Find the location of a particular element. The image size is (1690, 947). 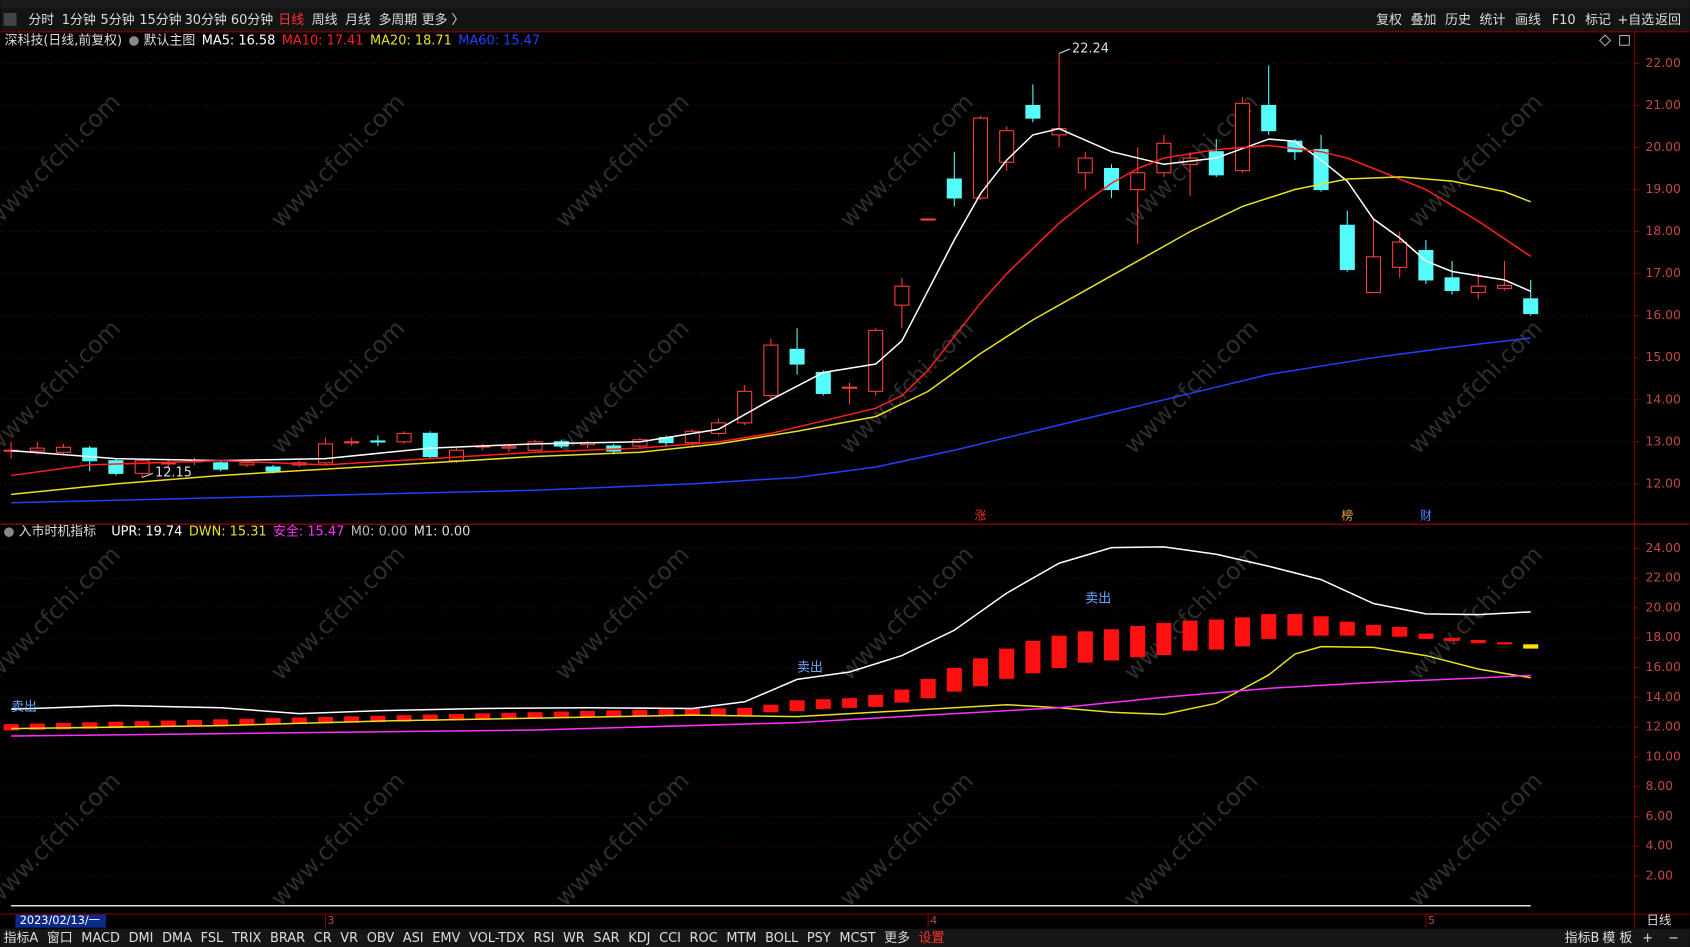

indicator-tab: 窗口 is located at coordinates (60, 938).